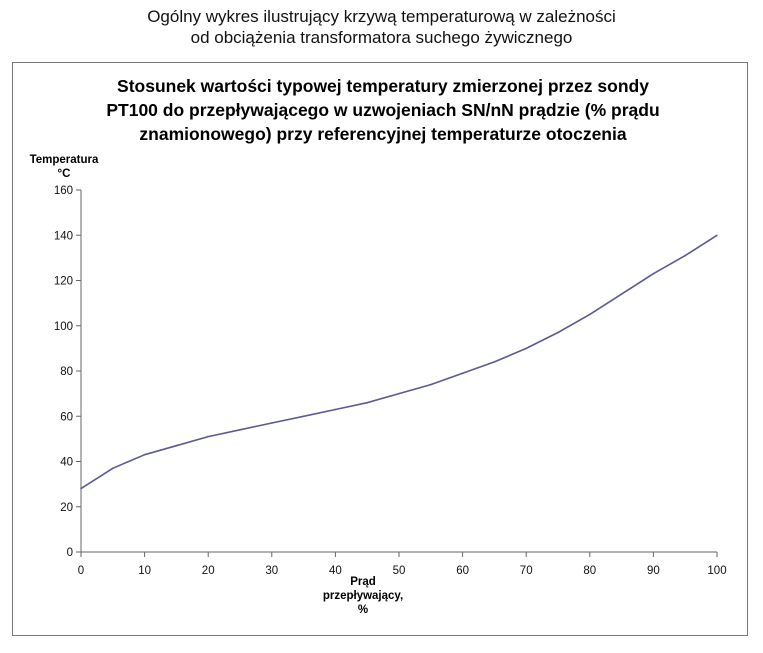 Image resolution: width=763 pixels, height=653 pixels. What do you see at coordinates (70, 553) in the screenshot?
I see `y-tick-label: 0` at bounding box center [70, 553].